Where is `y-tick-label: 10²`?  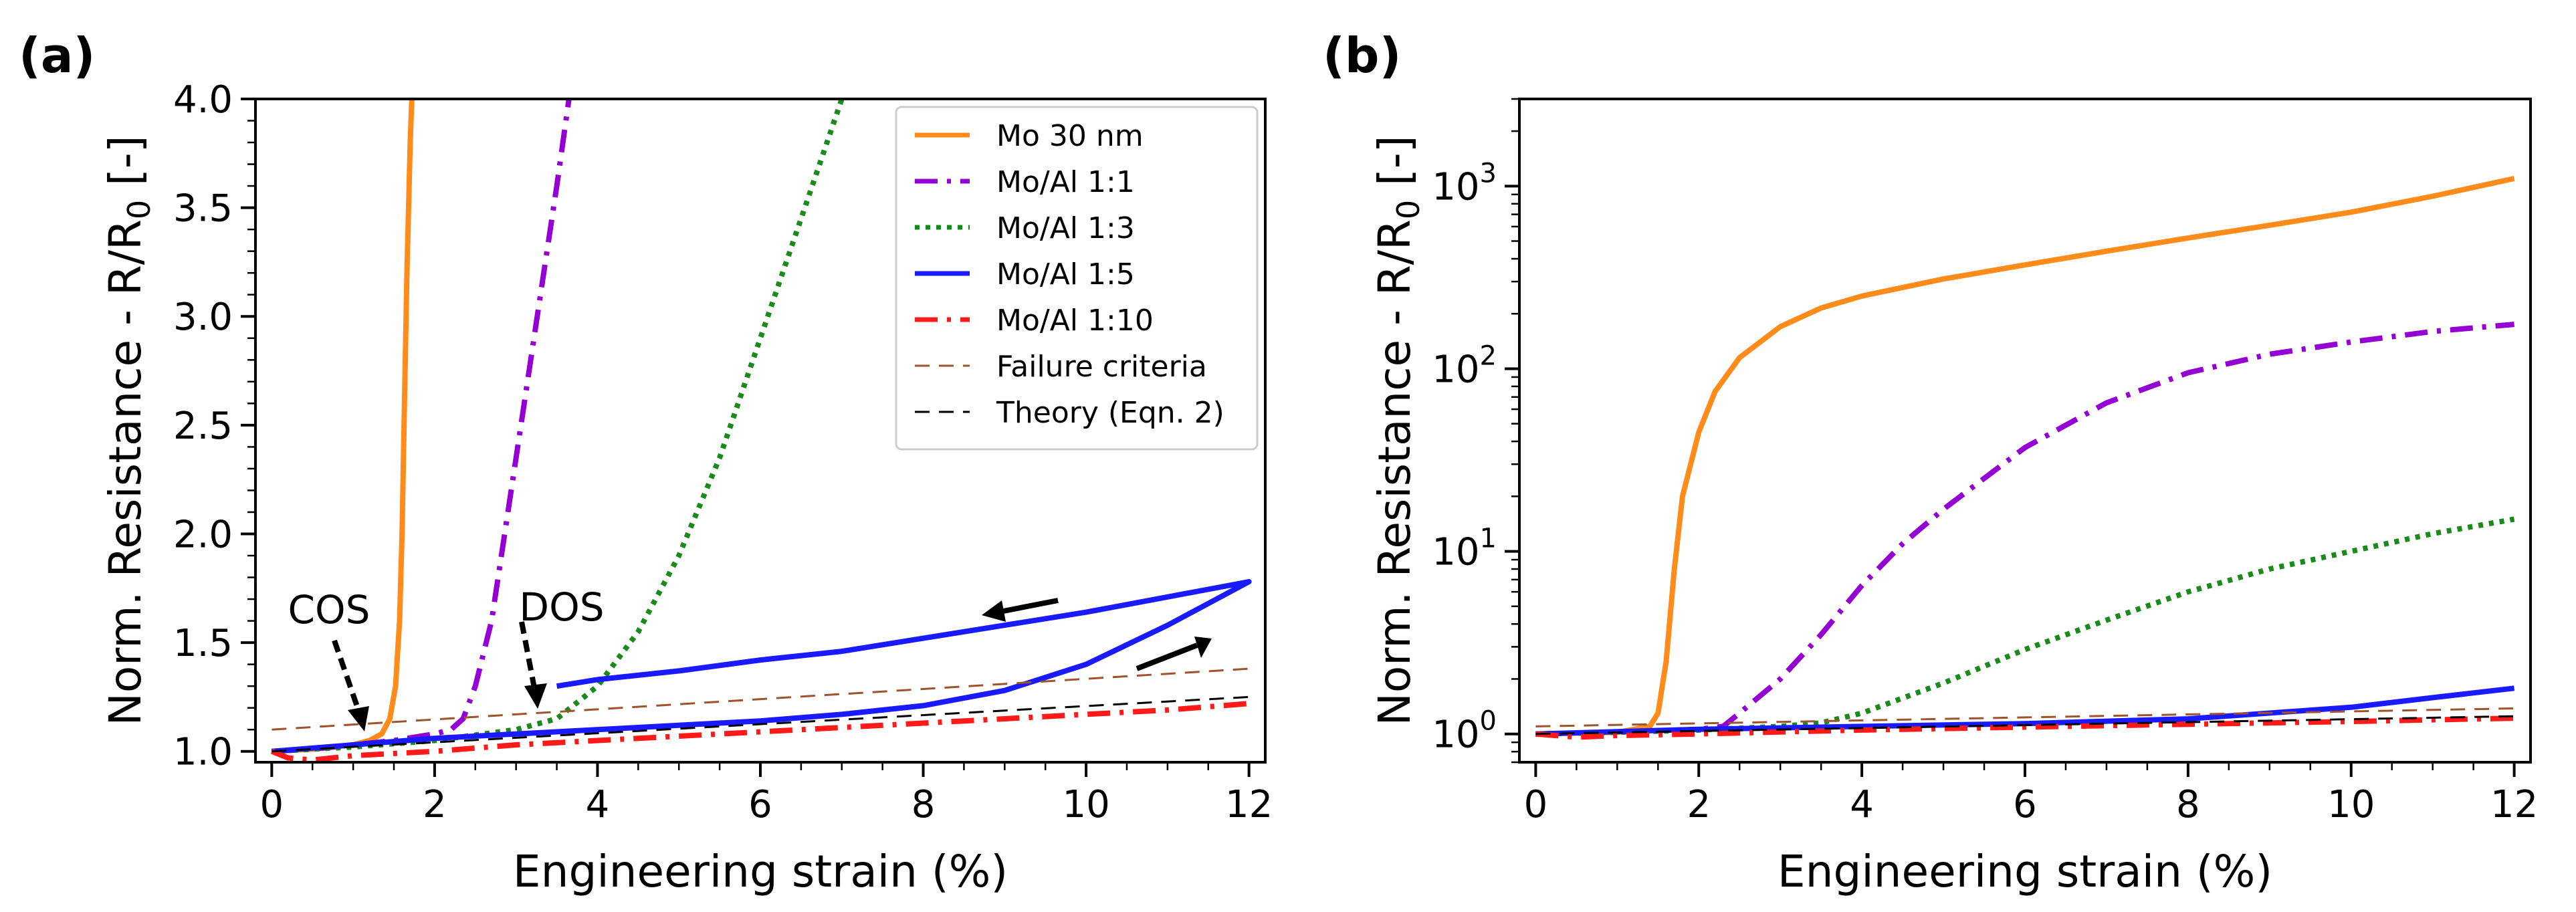 y-tick-label: 10² is located at coordinates (1465, 365).